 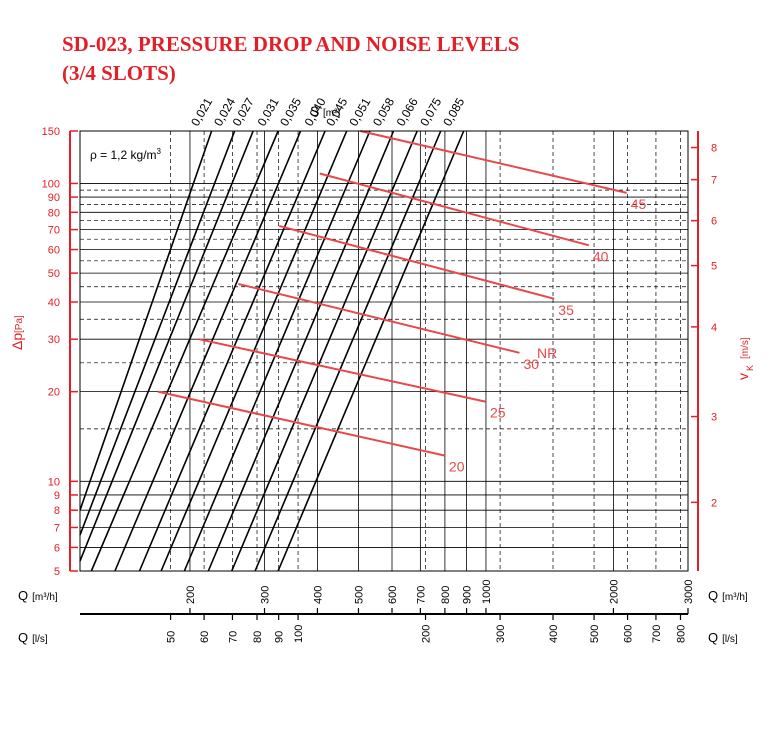 I want to click on nr-line-label: 45, so click(x=639, y=204).